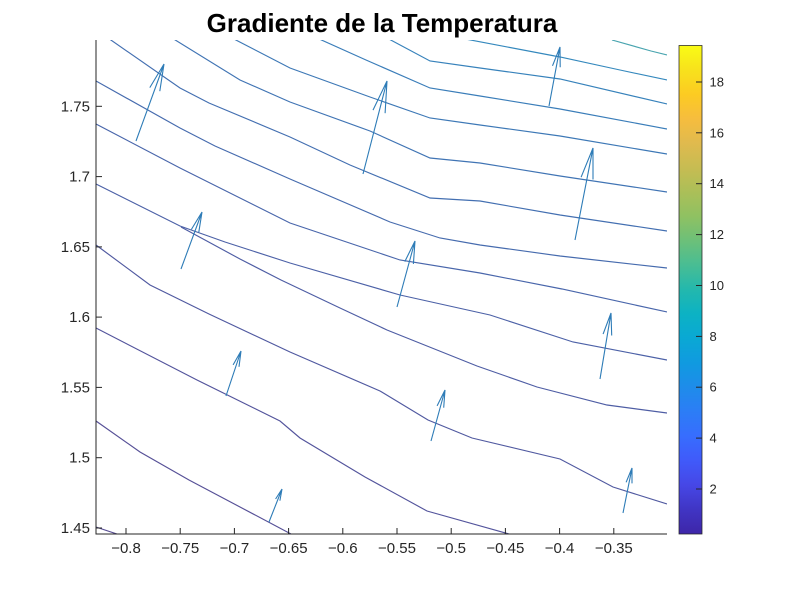 The image size is (800, 600). What do you see at coordinates (79, 177) in the screenshot?
I see `svg-text: 1.7` at bounding box center [79, 177].